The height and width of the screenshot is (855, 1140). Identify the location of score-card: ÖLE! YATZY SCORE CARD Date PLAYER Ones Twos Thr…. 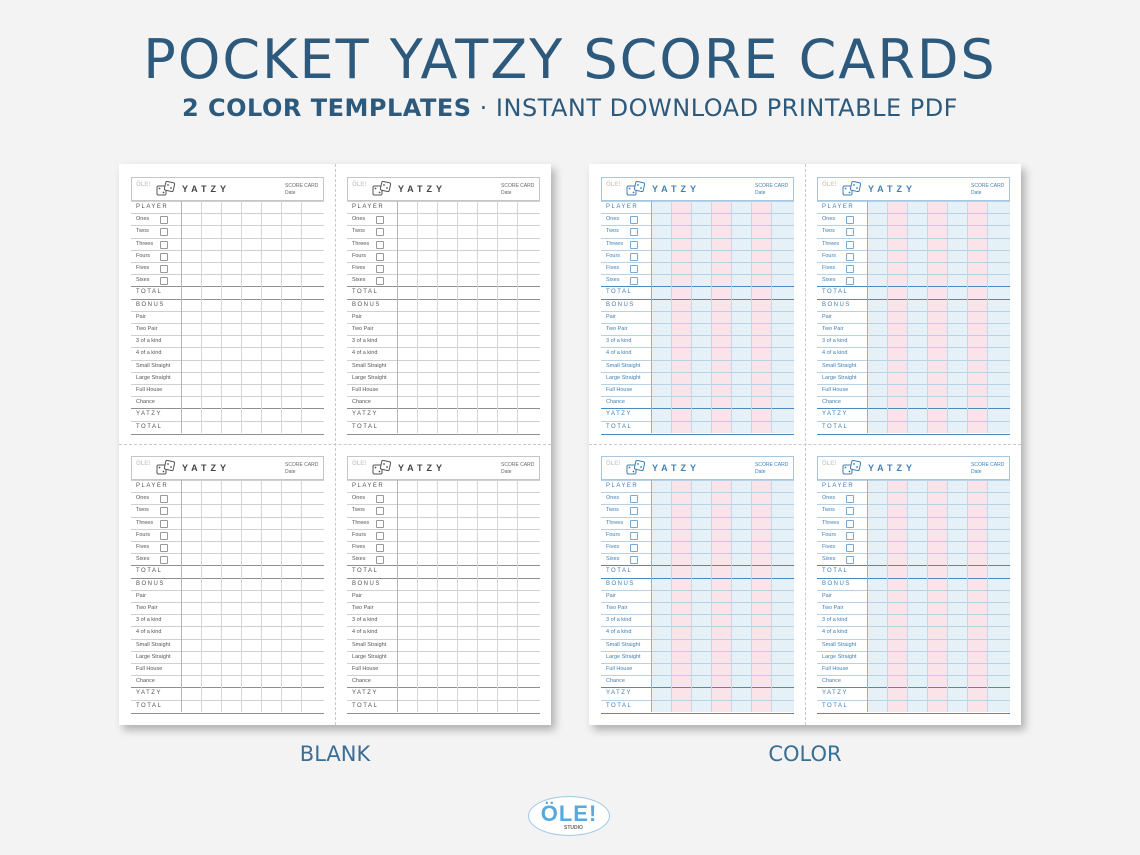
(227, 306).